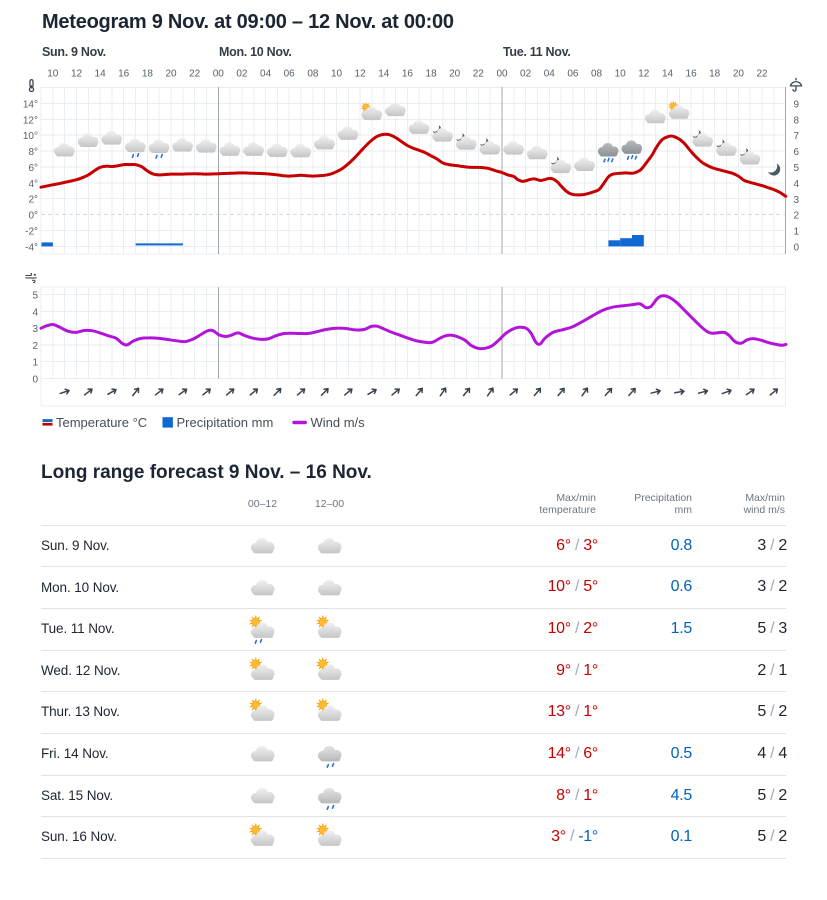 The height and width of the screenshot is (900, 827). Describe the element at coordinates (31, 232) in the screenshot. I see `svg-text: -2°` at that location.